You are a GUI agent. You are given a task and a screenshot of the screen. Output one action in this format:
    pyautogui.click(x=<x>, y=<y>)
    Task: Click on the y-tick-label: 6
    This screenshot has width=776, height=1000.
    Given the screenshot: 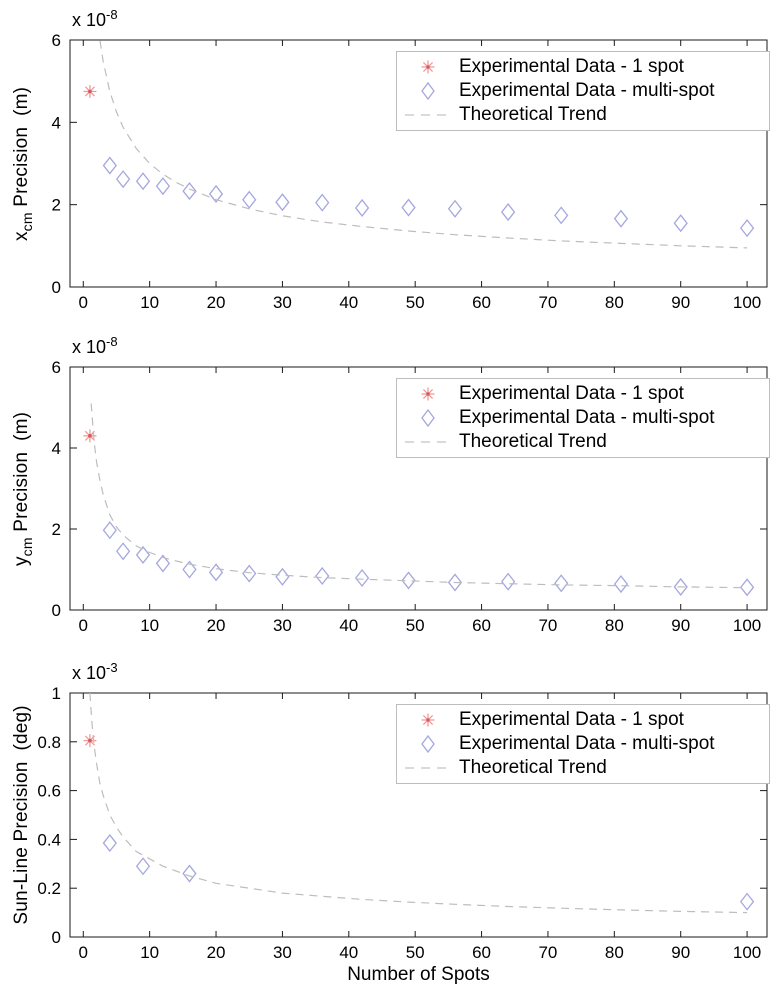 What is the action you would take?
    pyautogui.click(x=56, y=367)
    